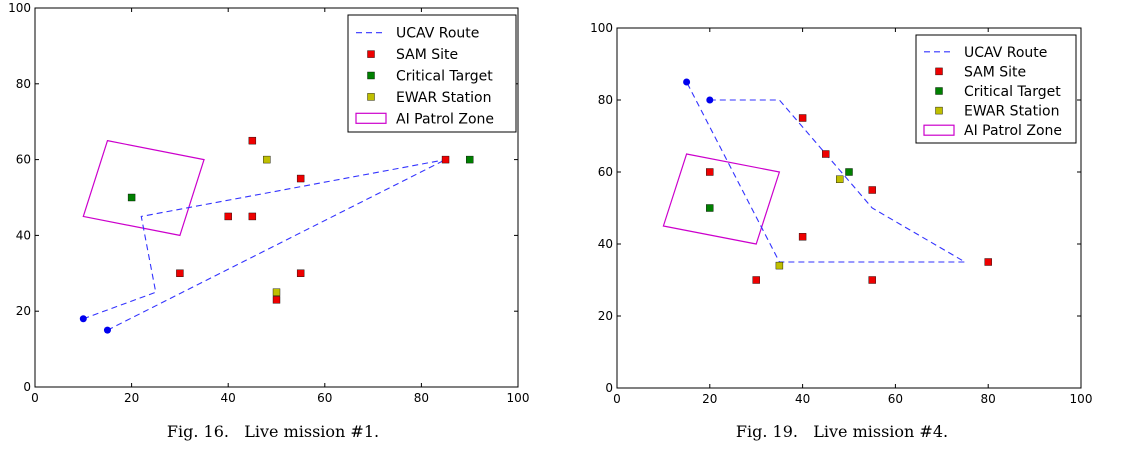  What do you see at coordinates (273, 431) in the screenshot?
I see `figure-caption: Fig. 16. Live mission #1.` at bounding box center [273, 431].